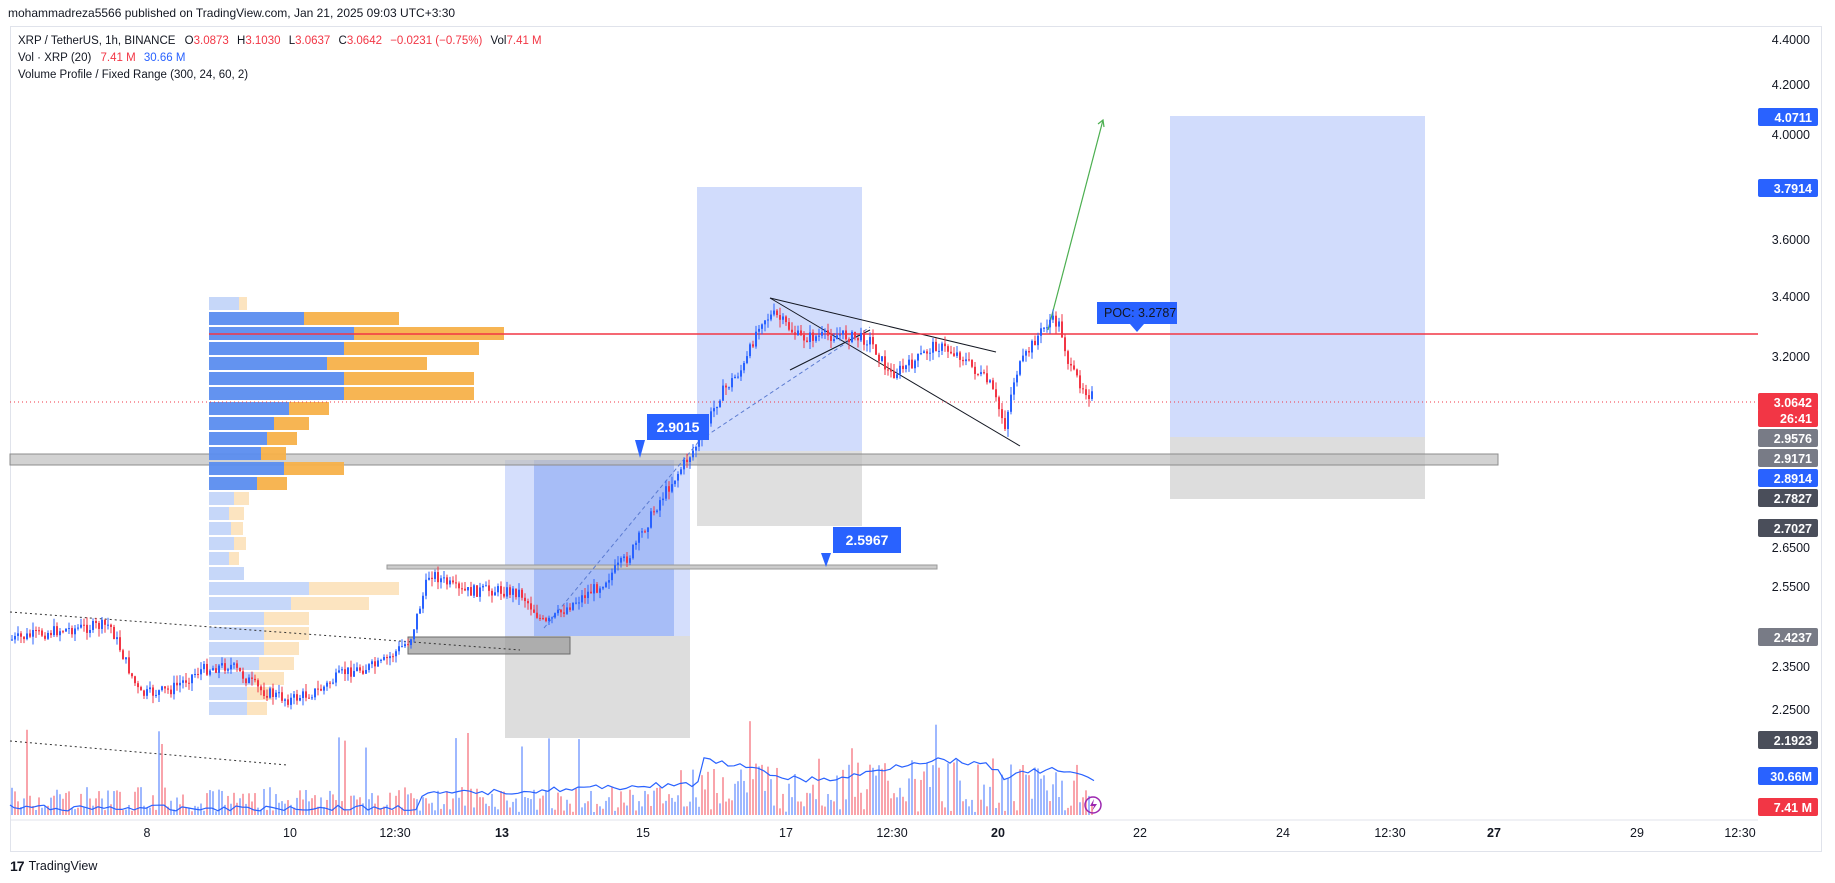 This screenshot has height=883, width=1835. I want to click on support-band-2.4237, so click(489, 645).